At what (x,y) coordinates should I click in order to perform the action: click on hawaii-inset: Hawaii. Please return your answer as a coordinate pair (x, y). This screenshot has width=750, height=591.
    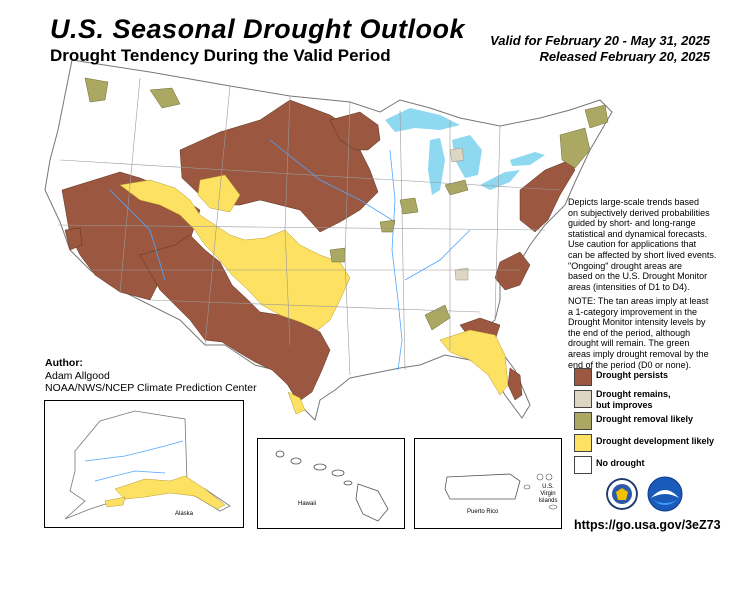
    Looking at the image, I should click on (331, 483).